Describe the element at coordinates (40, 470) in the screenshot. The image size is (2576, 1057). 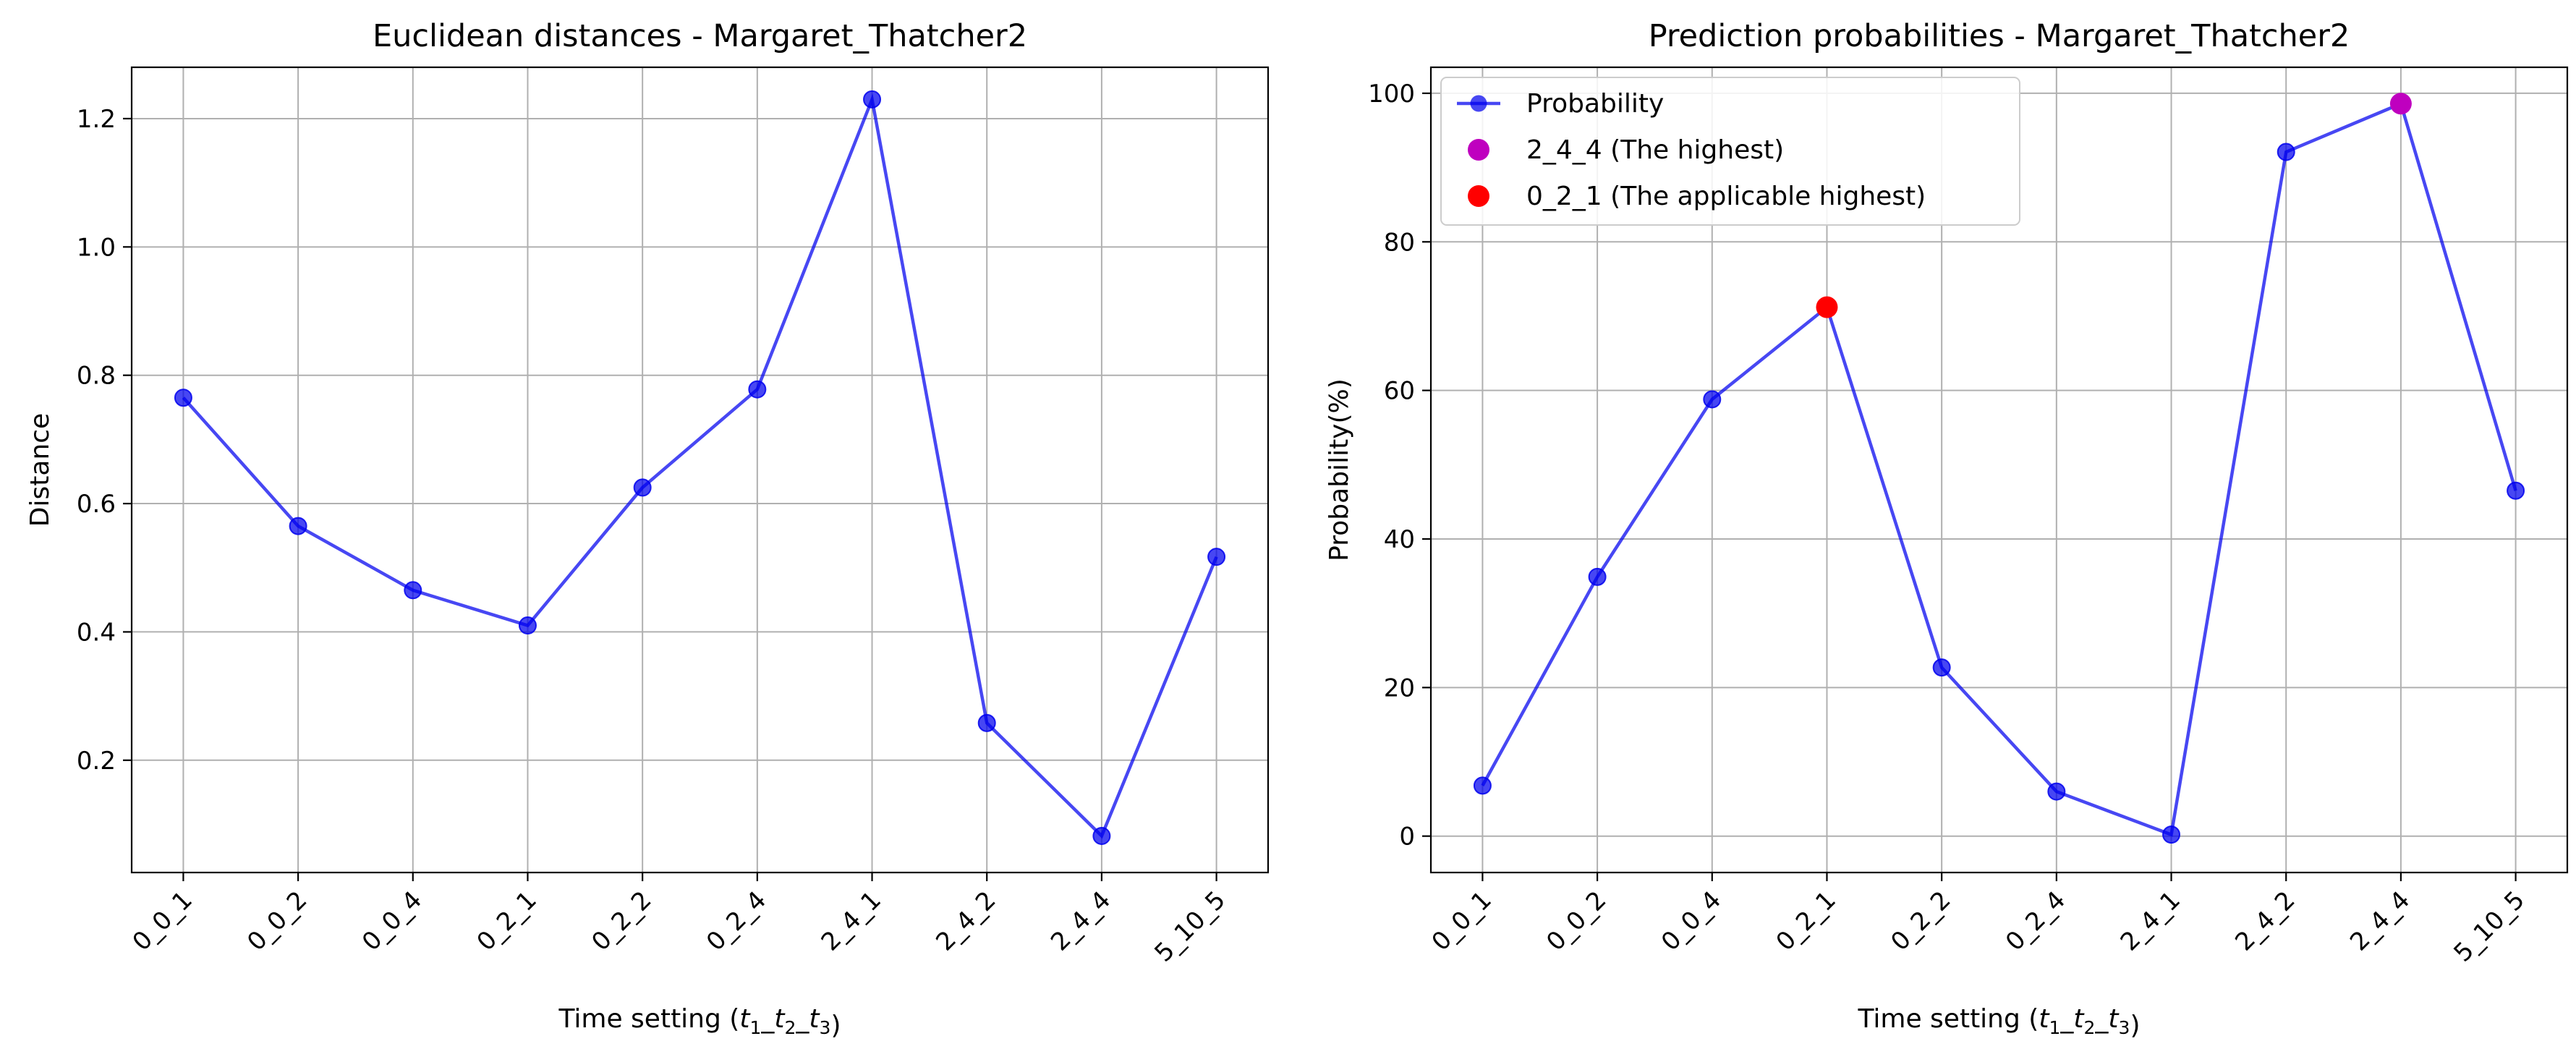
I see `chart0-y-axis-label: Distance` at that location.